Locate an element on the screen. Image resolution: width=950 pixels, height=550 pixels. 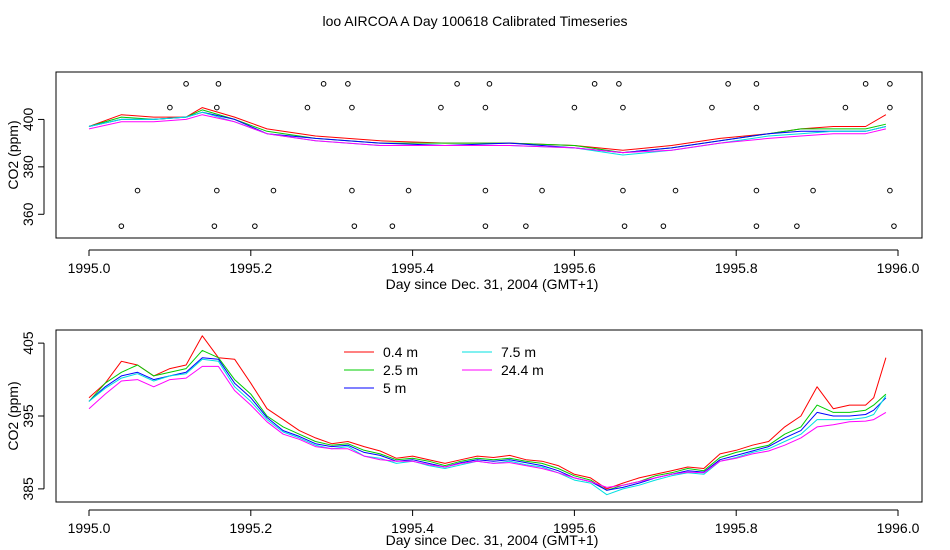
legend-label: 24.4 m is located at coordinates (522, 370).